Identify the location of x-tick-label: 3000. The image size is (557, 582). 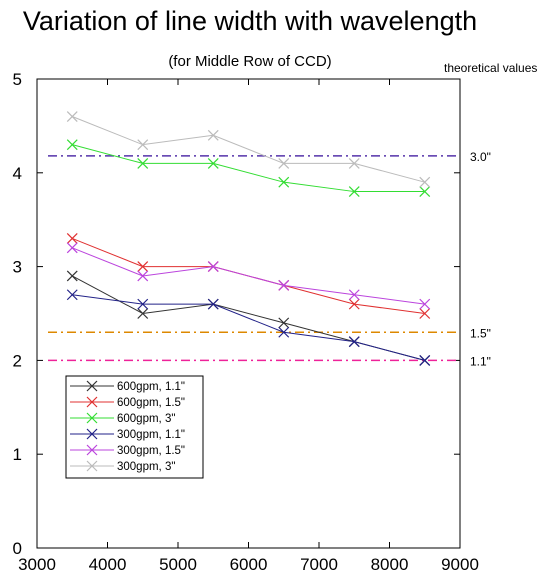
(37, 564).